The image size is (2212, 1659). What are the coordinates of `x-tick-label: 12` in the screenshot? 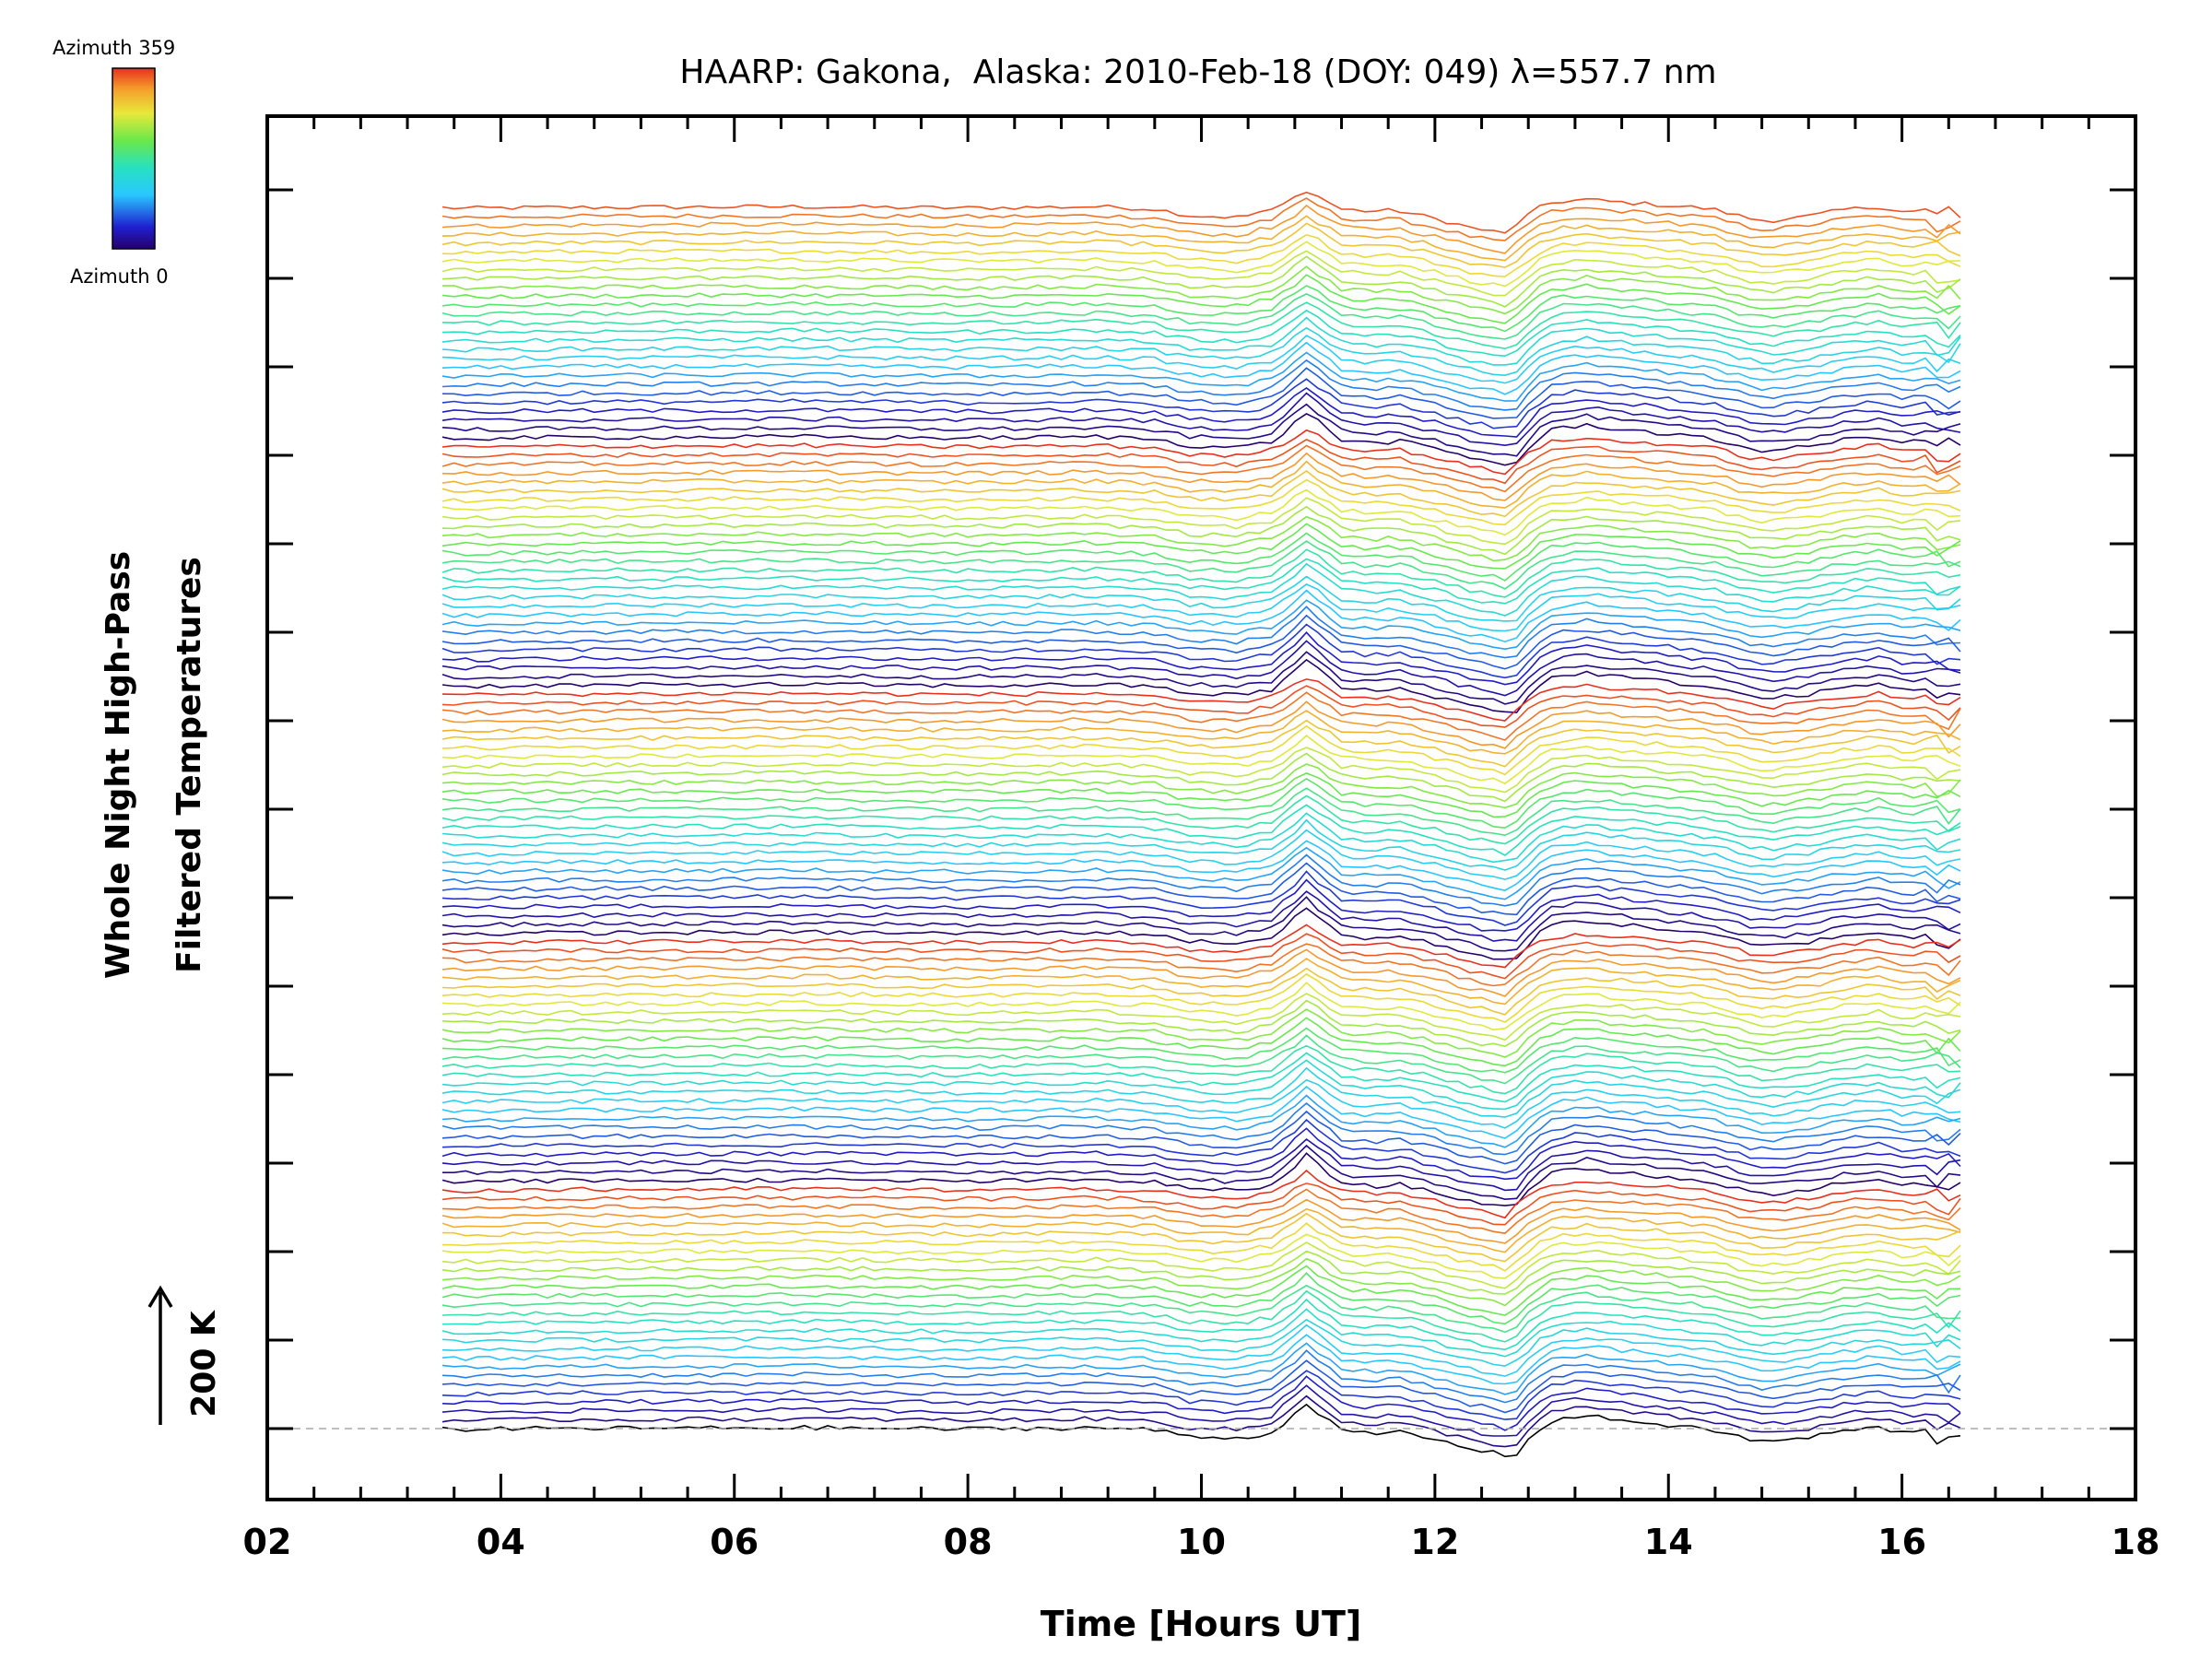 It's located at (1434, 1542).